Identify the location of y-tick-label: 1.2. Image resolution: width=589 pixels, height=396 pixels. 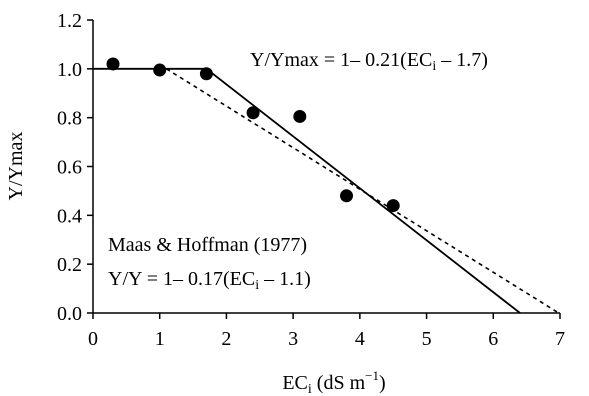
(69, 21).